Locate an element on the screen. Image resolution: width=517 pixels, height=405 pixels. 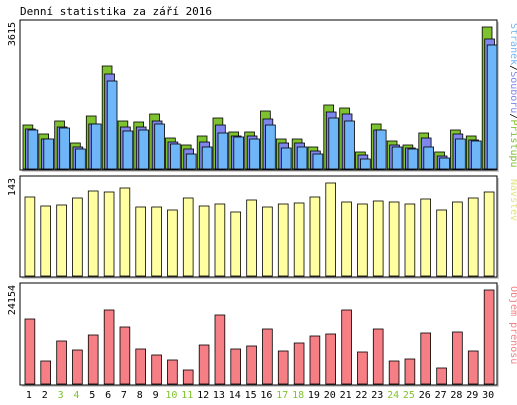
day-label-28: 28 is located at coordinates (456, 395).